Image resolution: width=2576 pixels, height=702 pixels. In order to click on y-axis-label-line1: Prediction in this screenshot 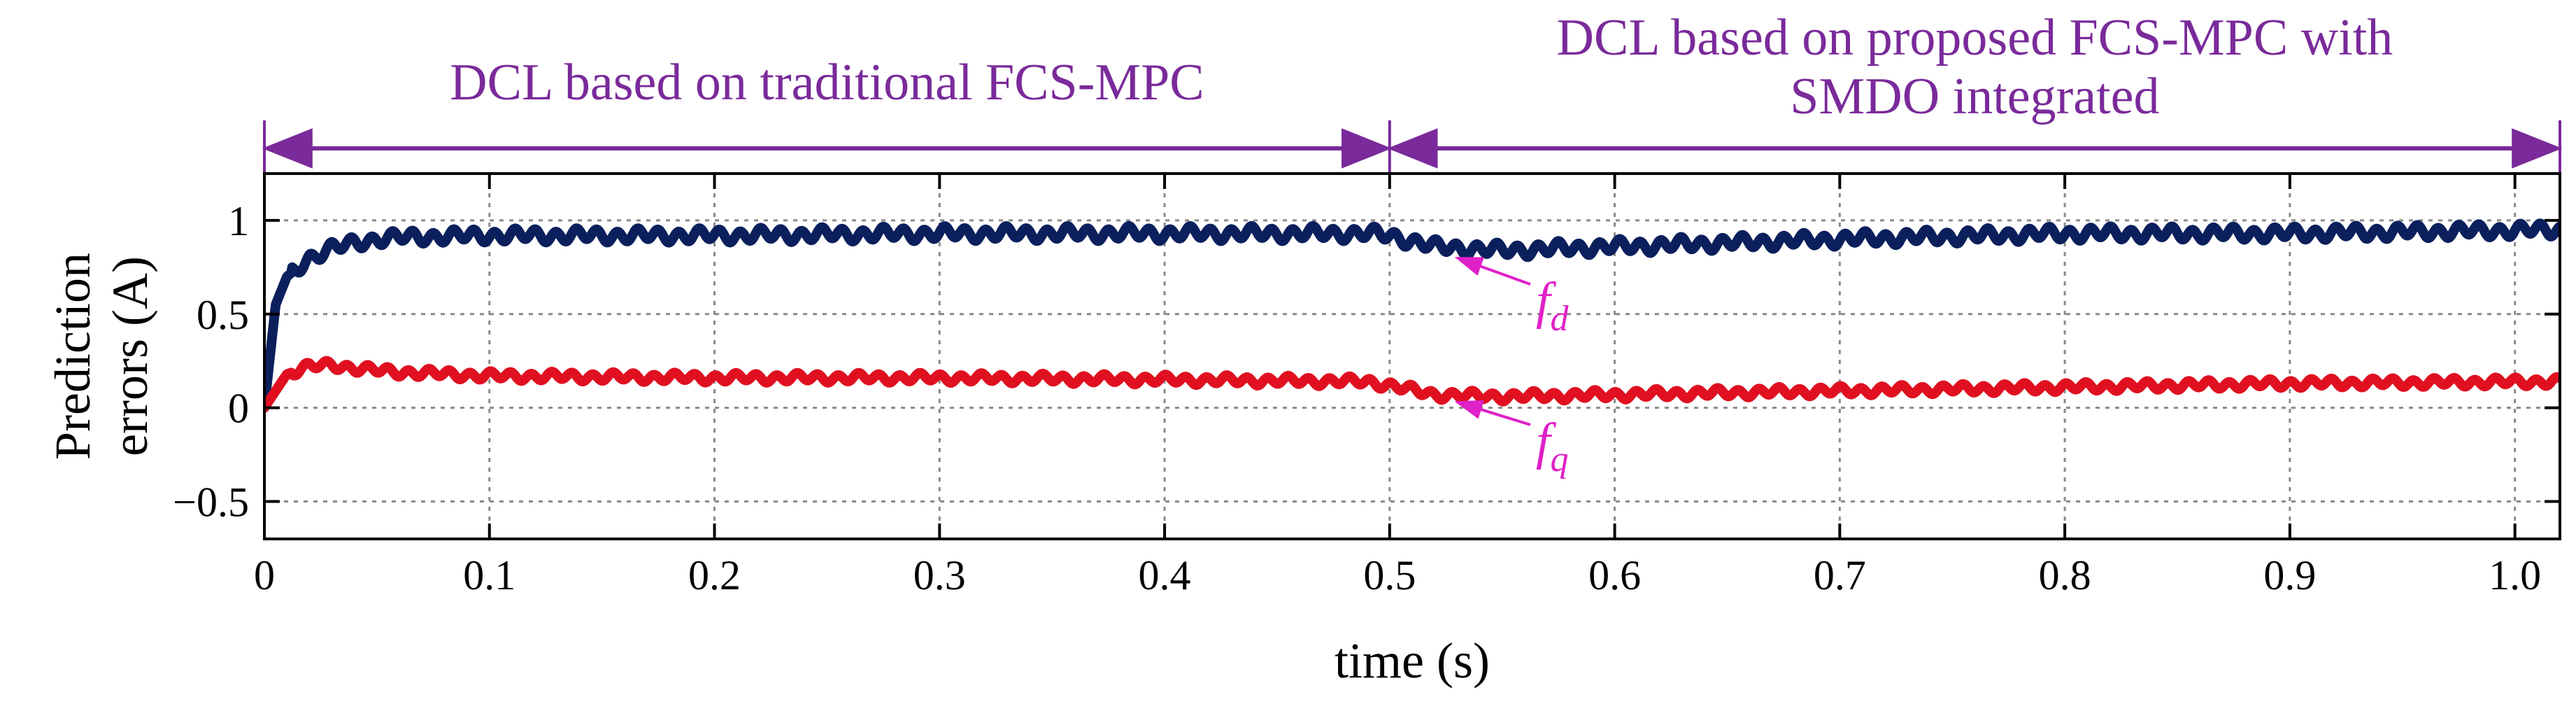, I will do `click(73, 356)`.